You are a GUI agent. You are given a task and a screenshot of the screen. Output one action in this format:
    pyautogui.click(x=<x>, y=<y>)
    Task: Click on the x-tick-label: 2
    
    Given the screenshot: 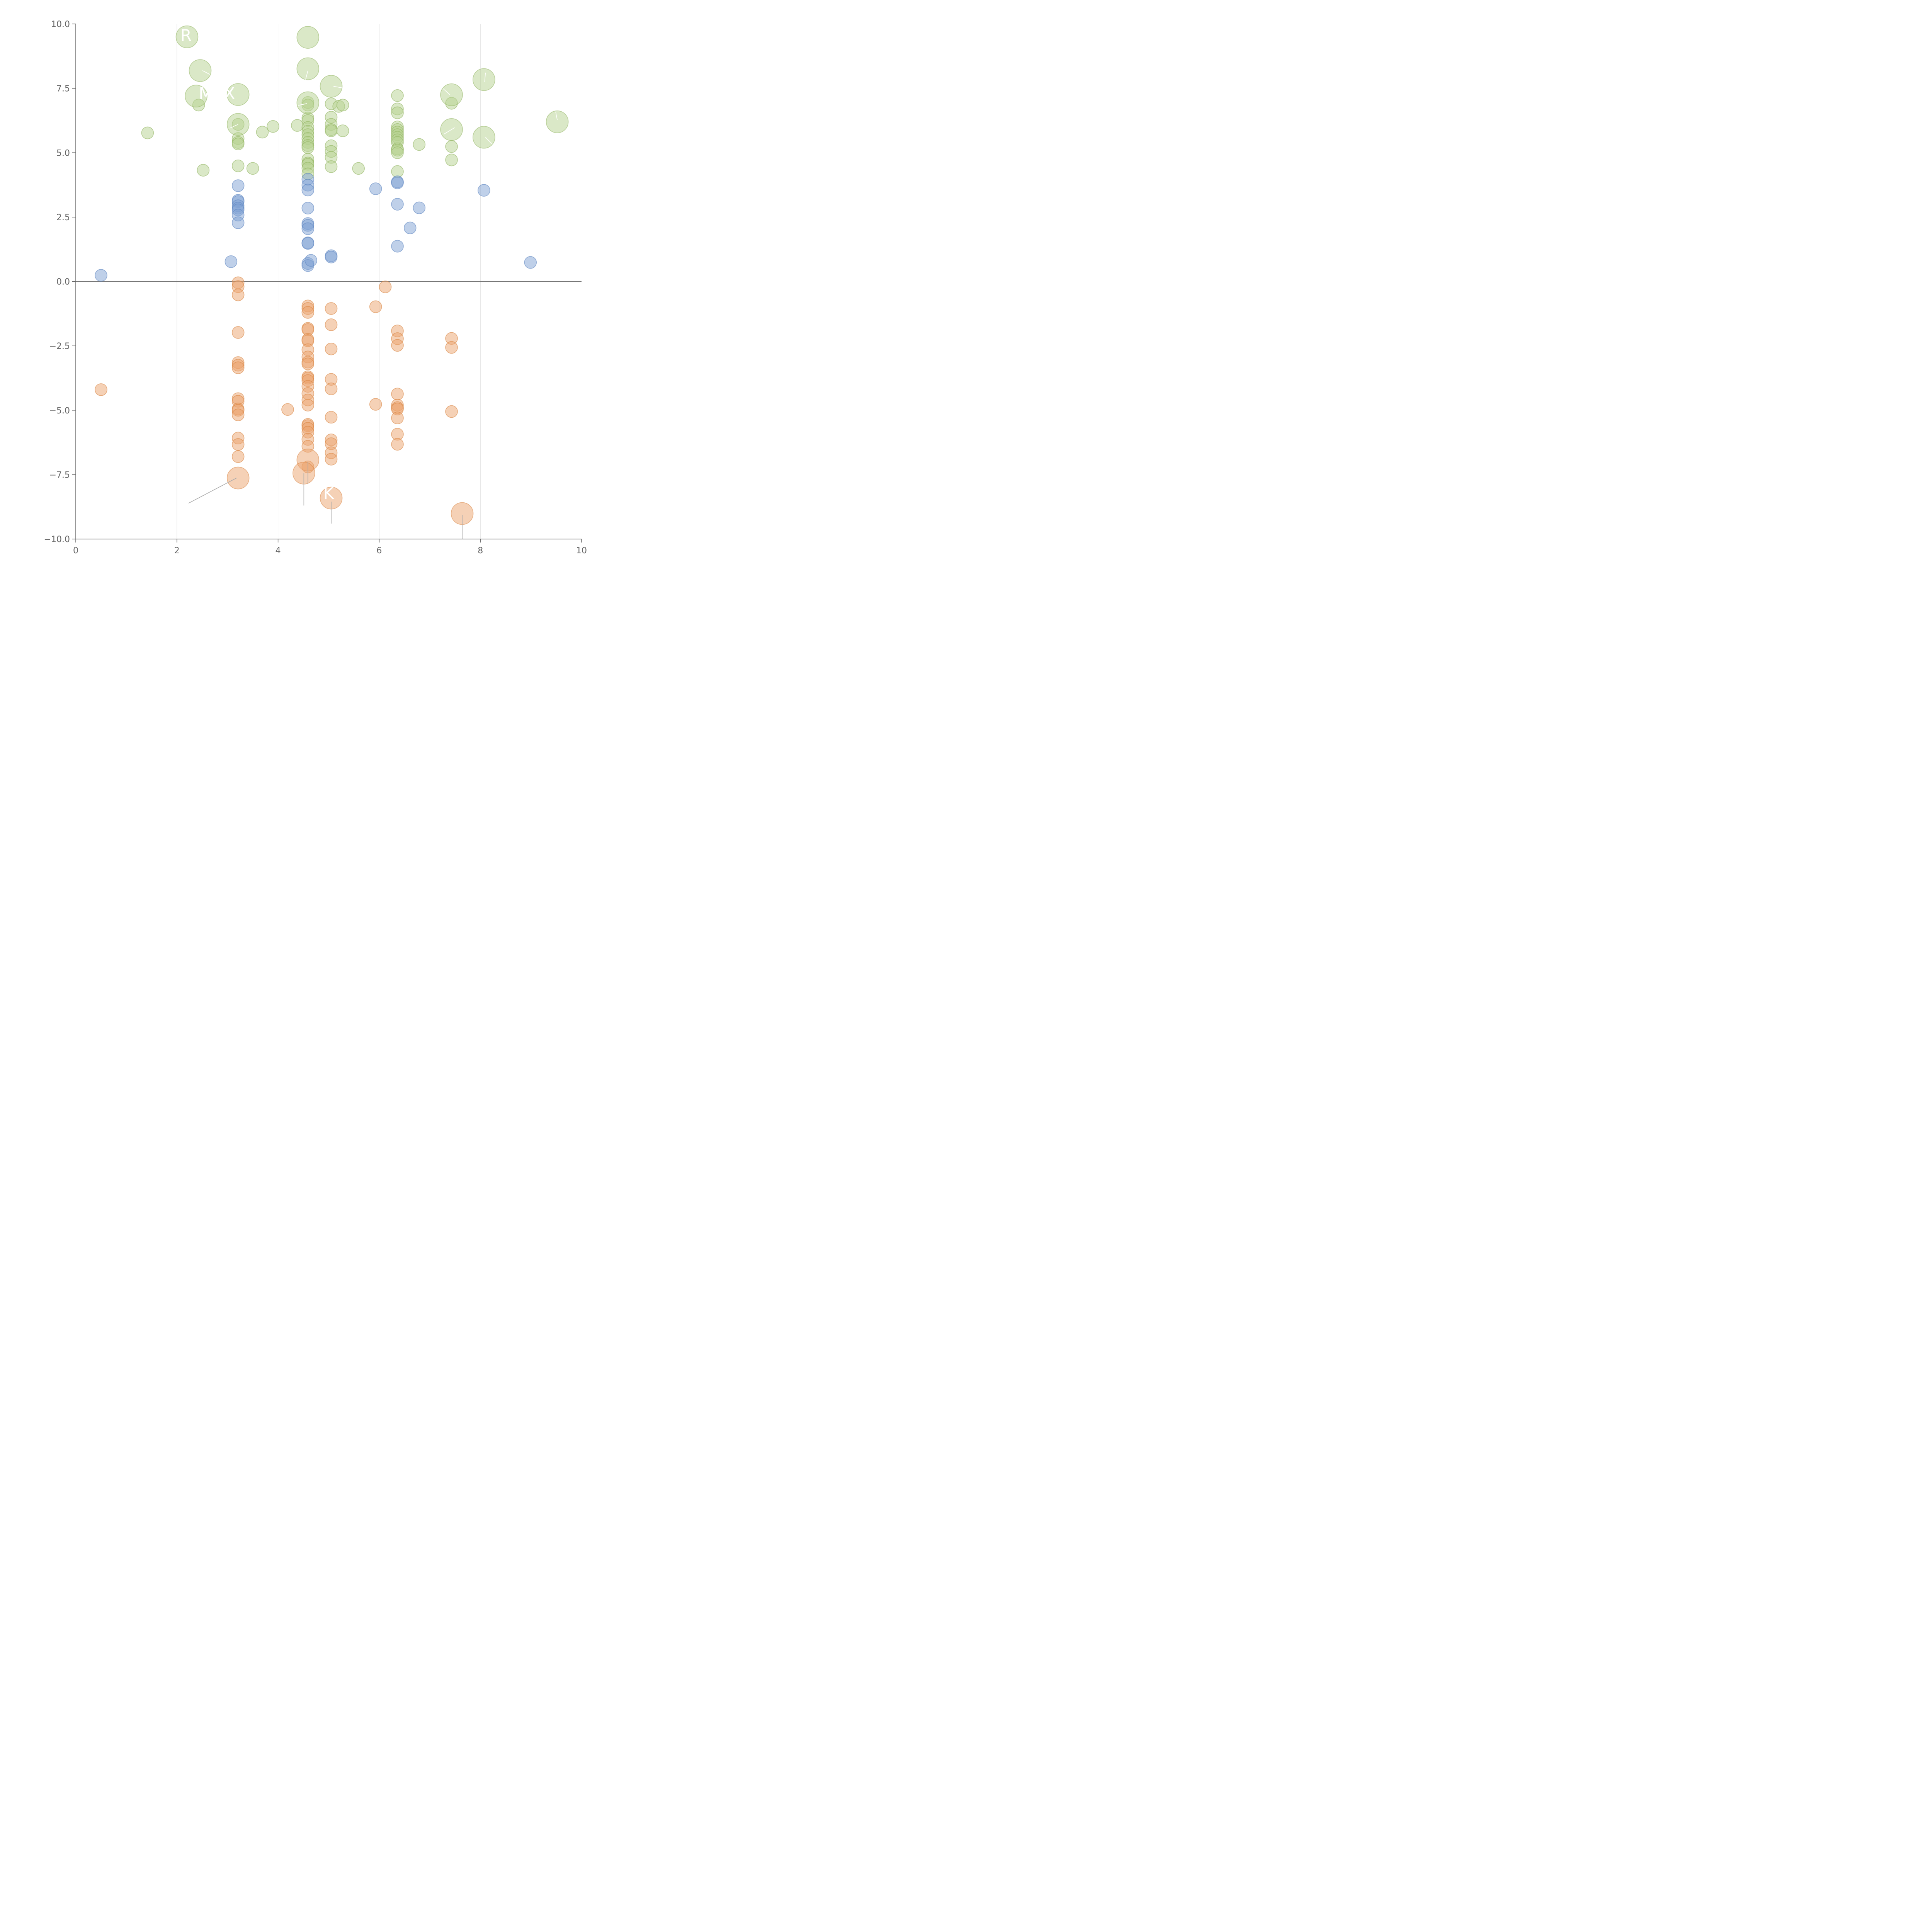 What is the action you would take?
    pyautogui.click(x=177, y=551)
    